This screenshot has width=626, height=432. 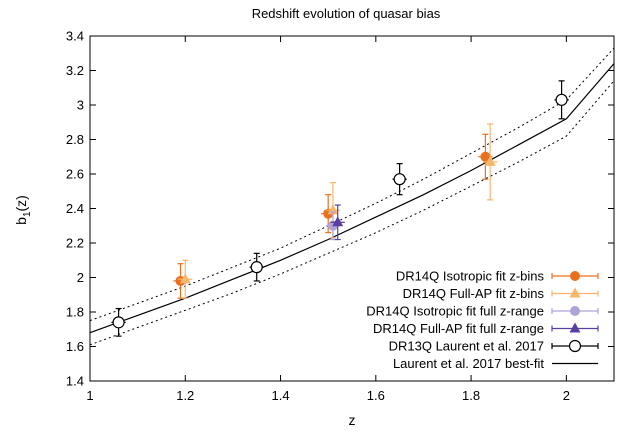 What do you see at coordinates (470, 276) in the screenshot?
I see `legend-label: DR14Q Isotropic fit z-bins` at bounding box center [470, 276].